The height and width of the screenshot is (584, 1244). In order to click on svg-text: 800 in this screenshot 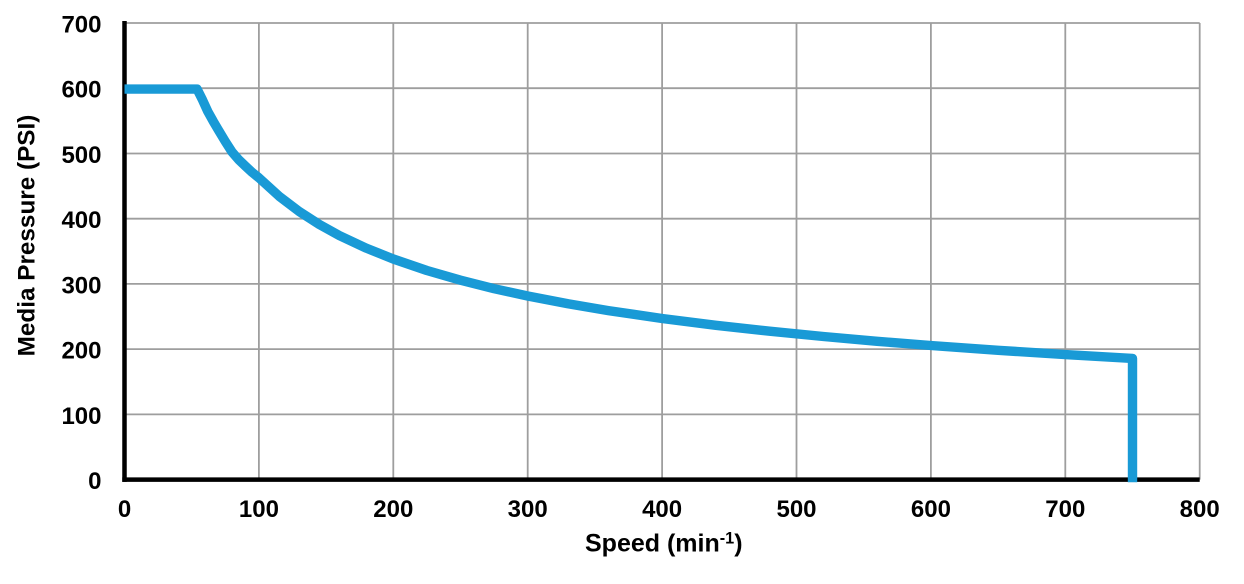, I will do `click(1200, 509)`.